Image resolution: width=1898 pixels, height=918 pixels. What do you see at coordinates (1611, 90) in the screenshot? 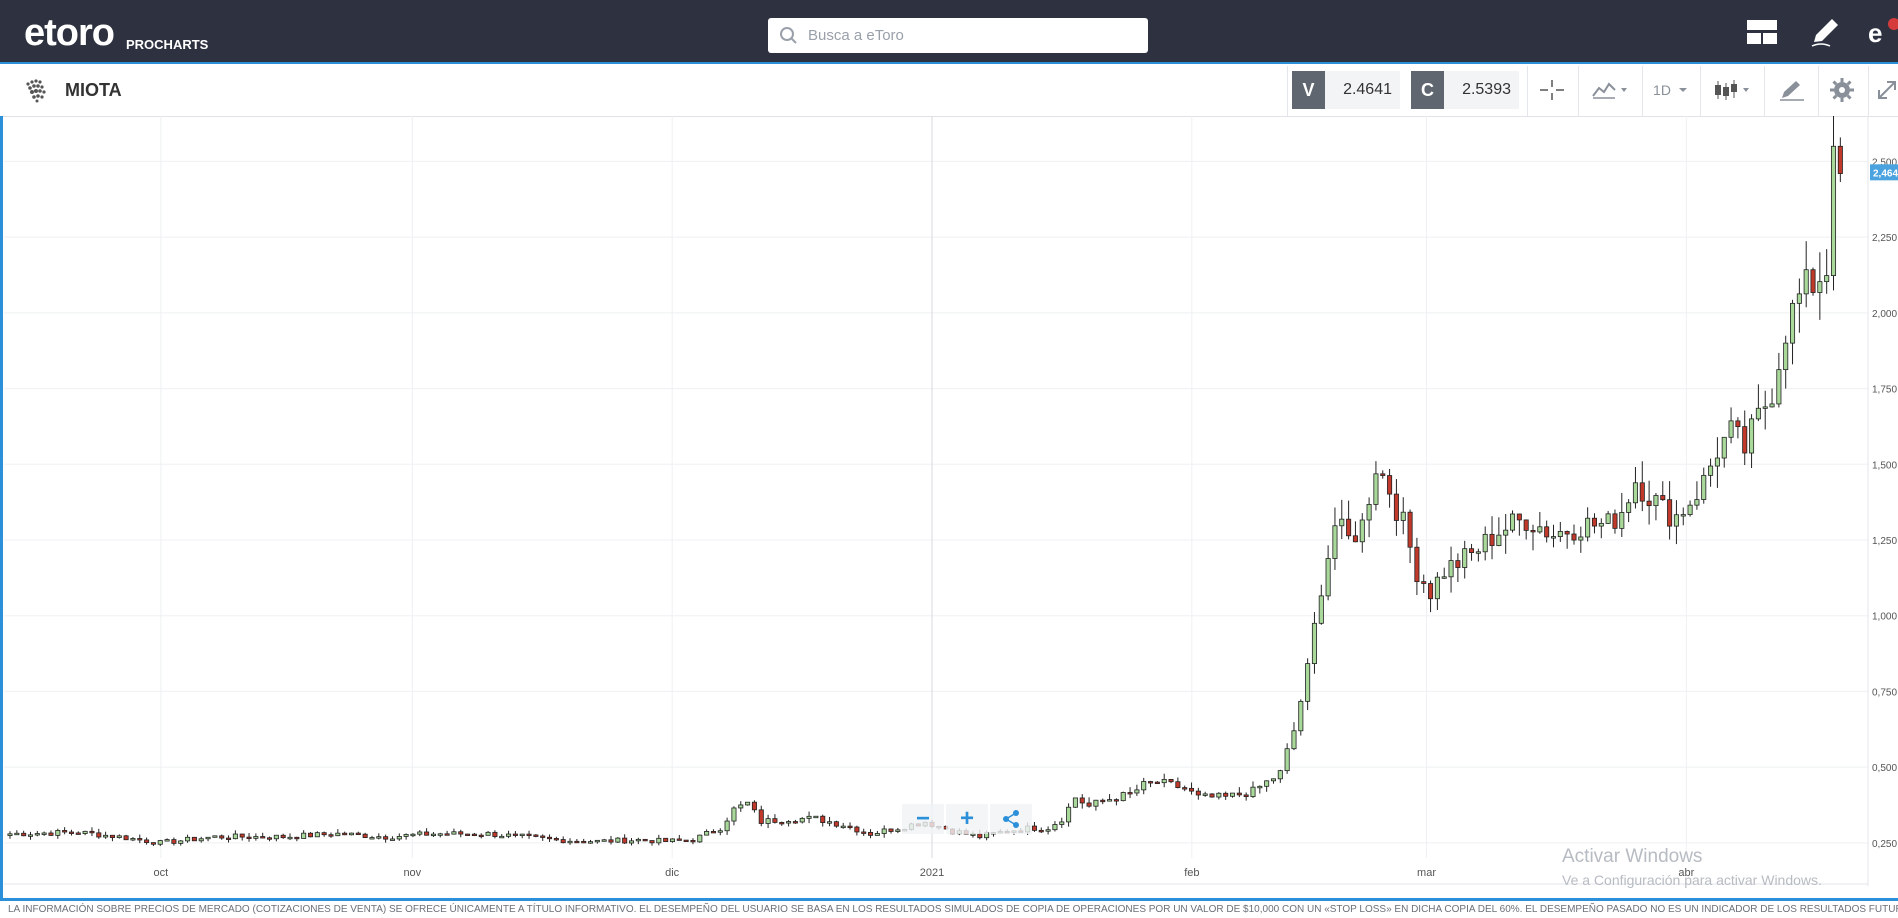
I see `indicators-icon` at bounding box center [1611, 90].